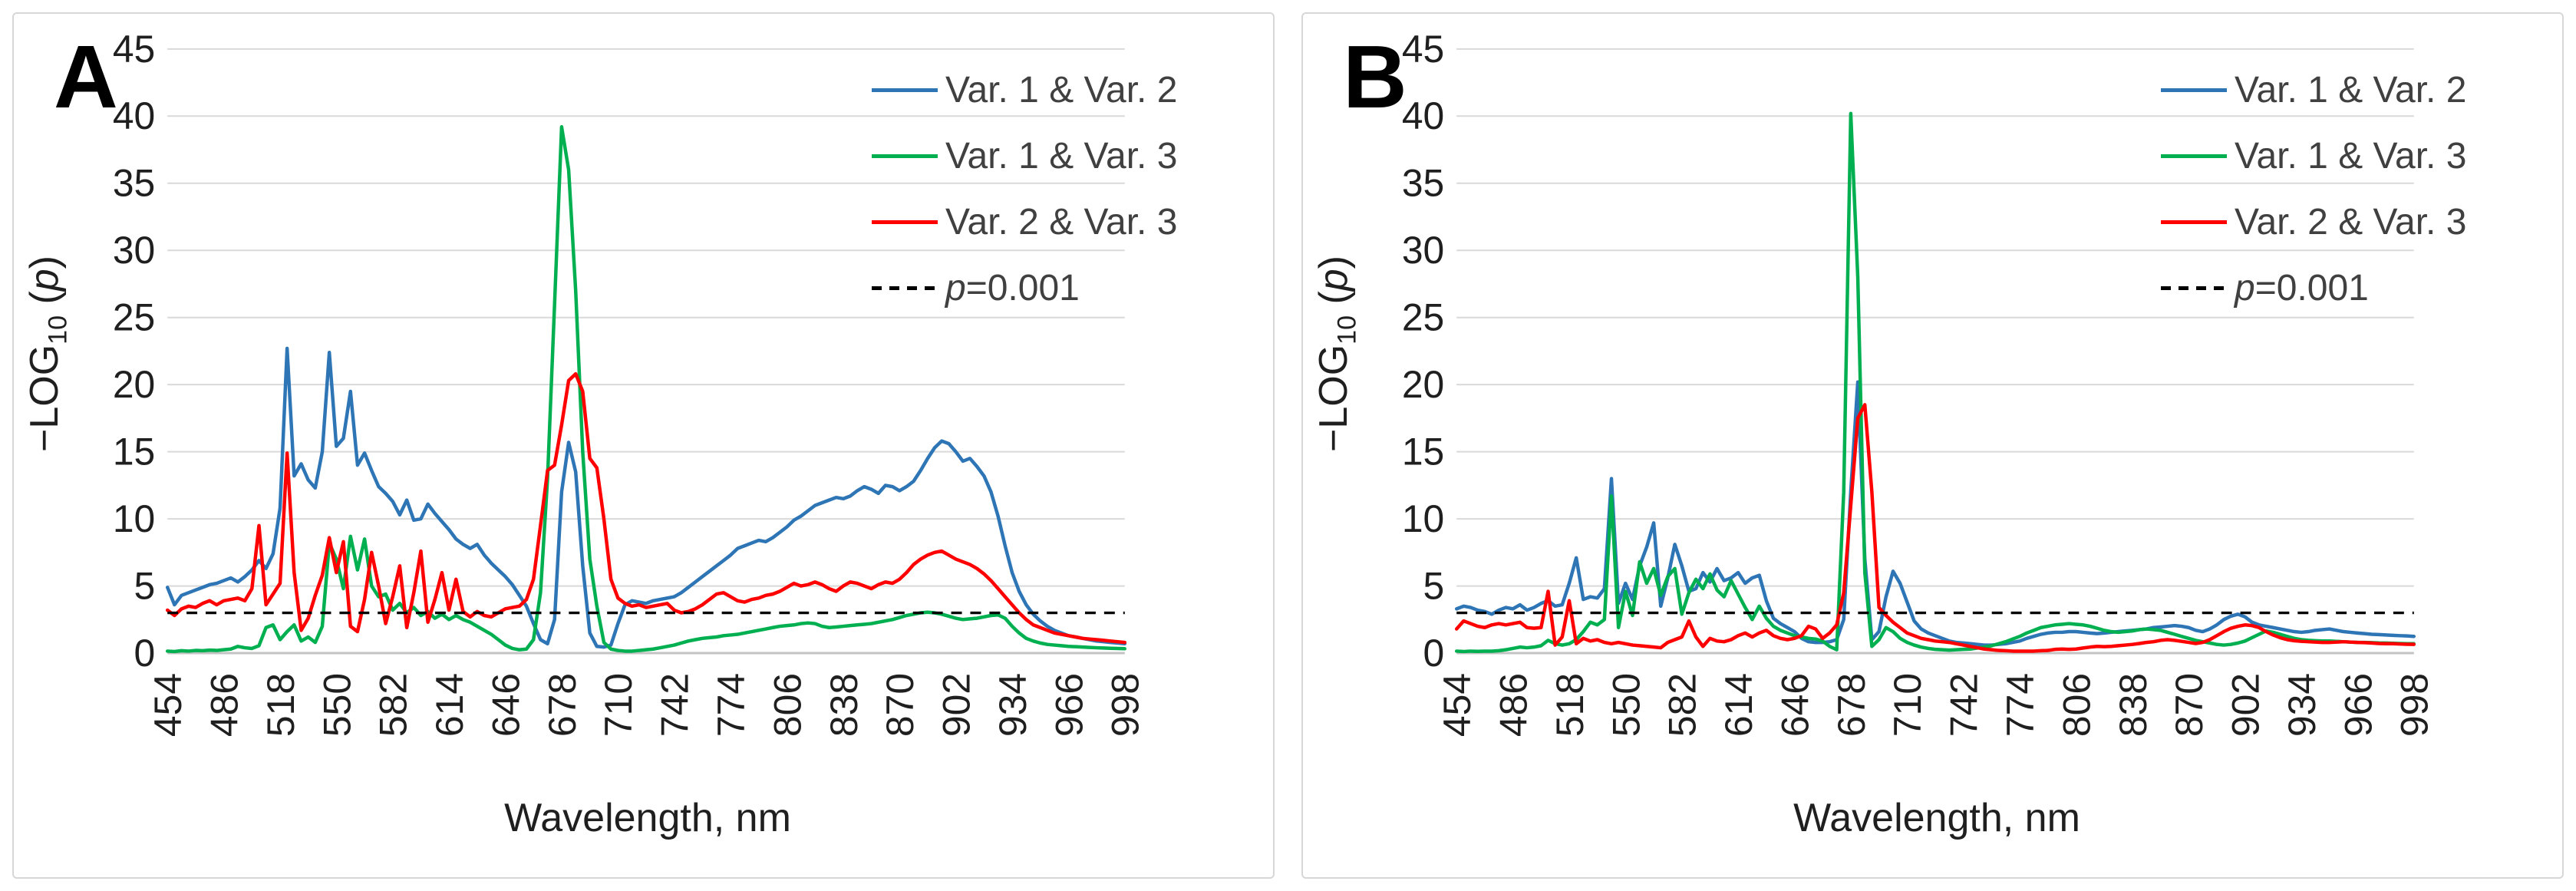  I want to click on y-title-text: ), so click(1333, 262).